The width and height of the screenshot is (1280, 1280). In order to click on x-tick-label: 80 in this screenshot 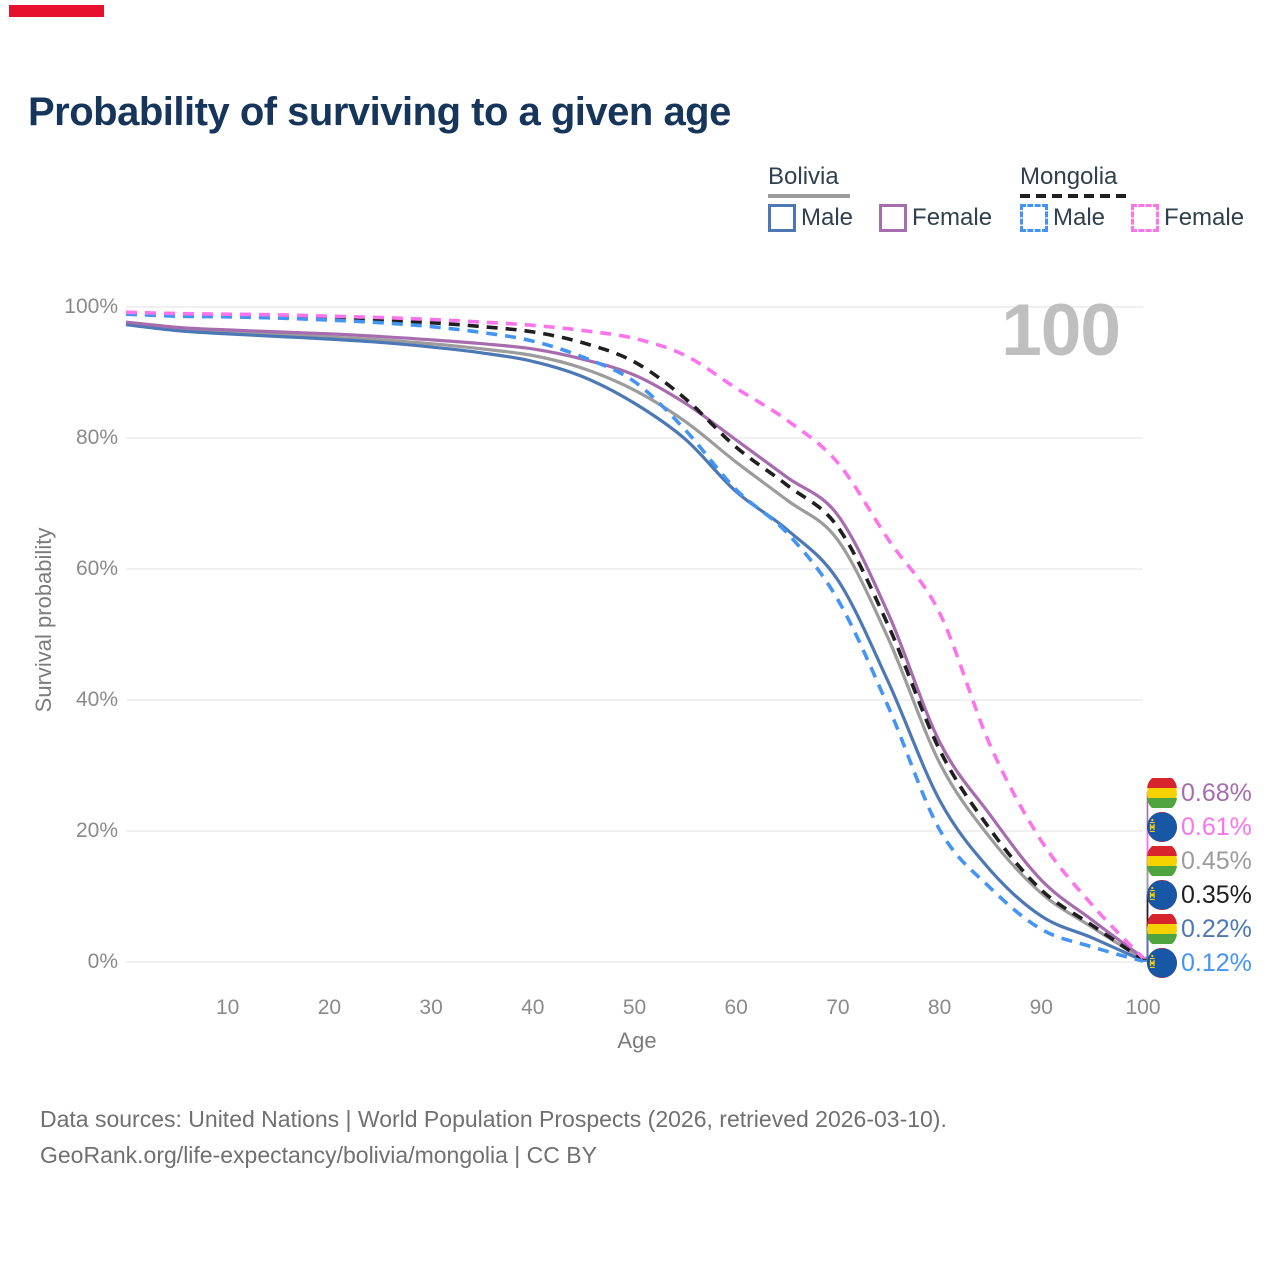, I will do `click(939, 1007)`.